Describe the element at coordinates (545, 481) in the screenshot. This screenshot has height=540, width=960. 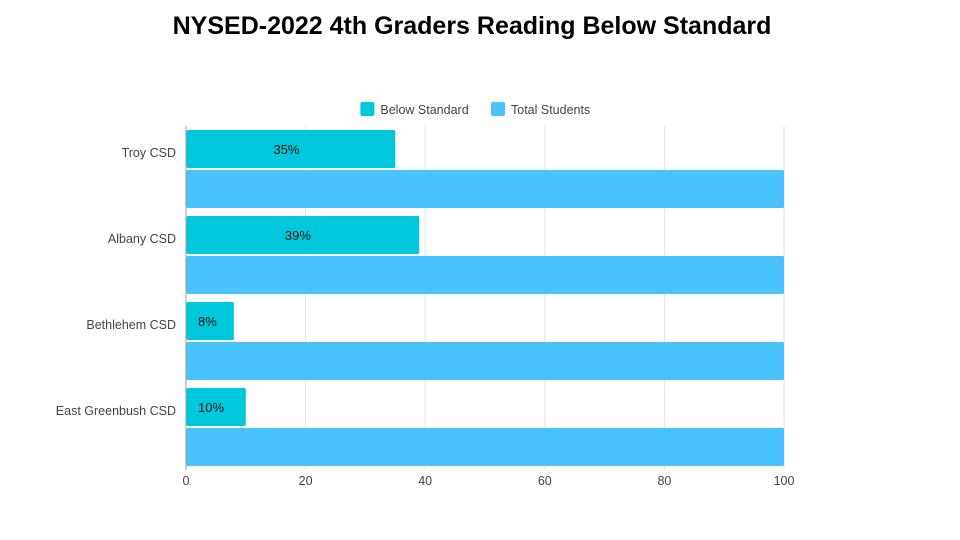
I see `x-tick-label: 60` at that location.